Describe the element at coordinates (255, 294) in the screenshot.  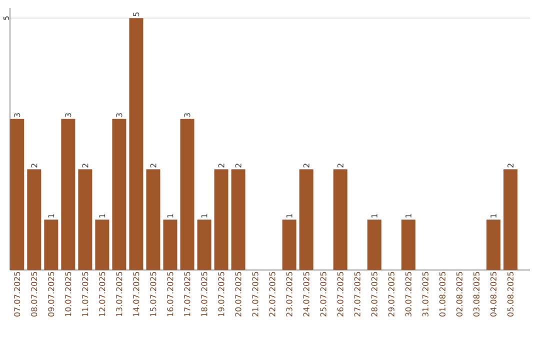
I see `x-tick-label: 21.07.2025` at that location.